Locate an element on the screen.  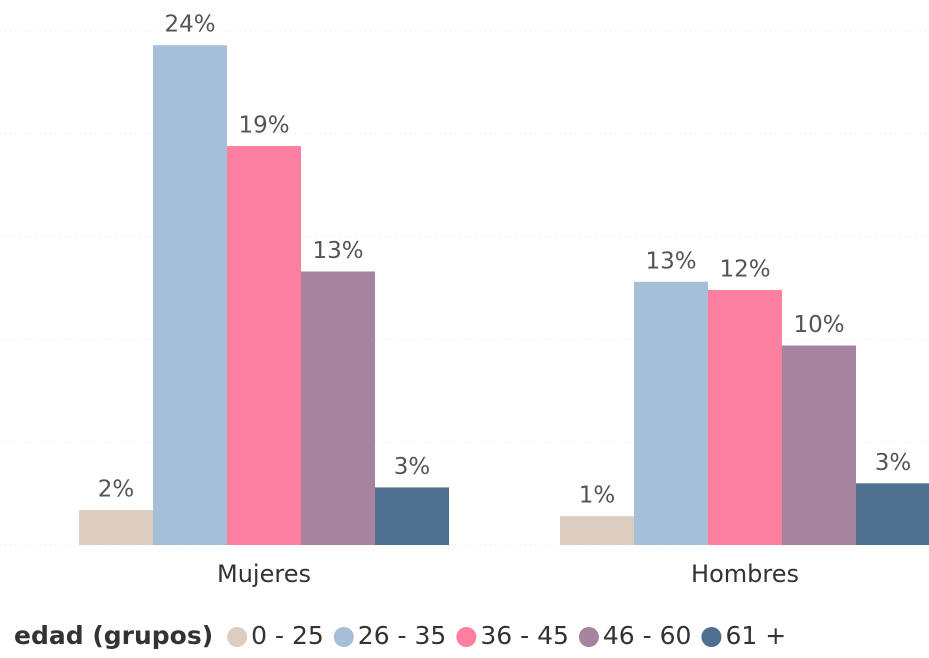
legend-label: 61 + is located at coordinates (755, 635).